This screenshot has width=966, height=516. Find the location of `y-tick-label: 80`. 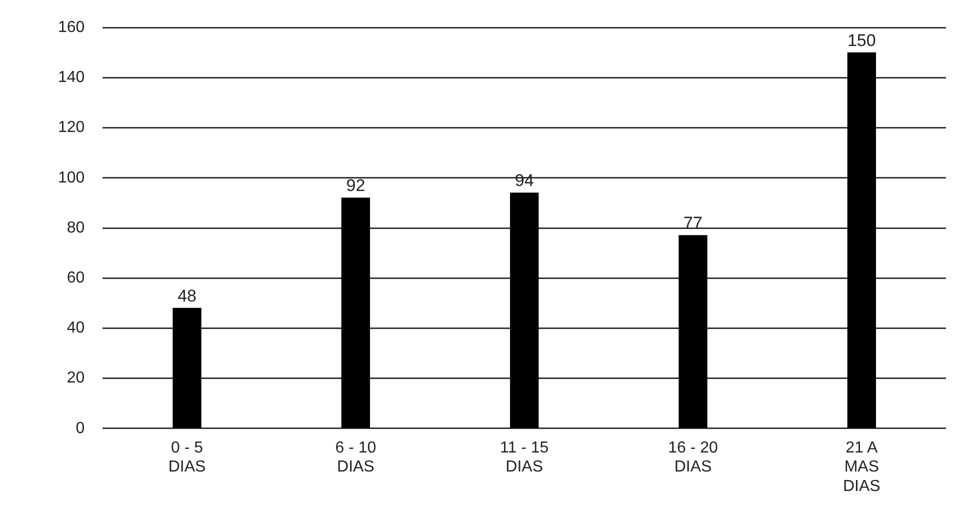

y-tick-label: 80 is located at coordinates (75, 227).